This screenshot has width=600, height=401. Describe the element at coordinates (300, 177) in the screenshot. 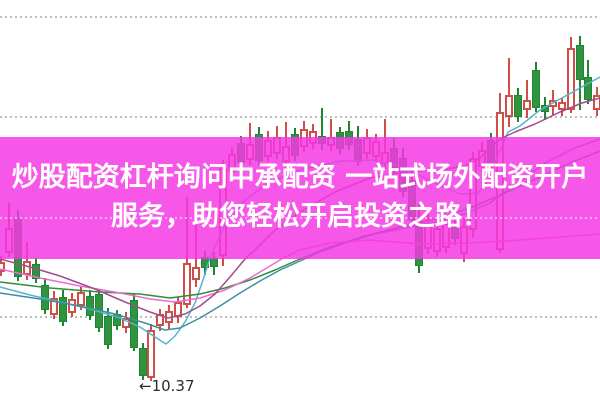

I see `banner-text-line-1: 炒股配资杠杆询问中承配资 一站式场外配资开户` at that location.